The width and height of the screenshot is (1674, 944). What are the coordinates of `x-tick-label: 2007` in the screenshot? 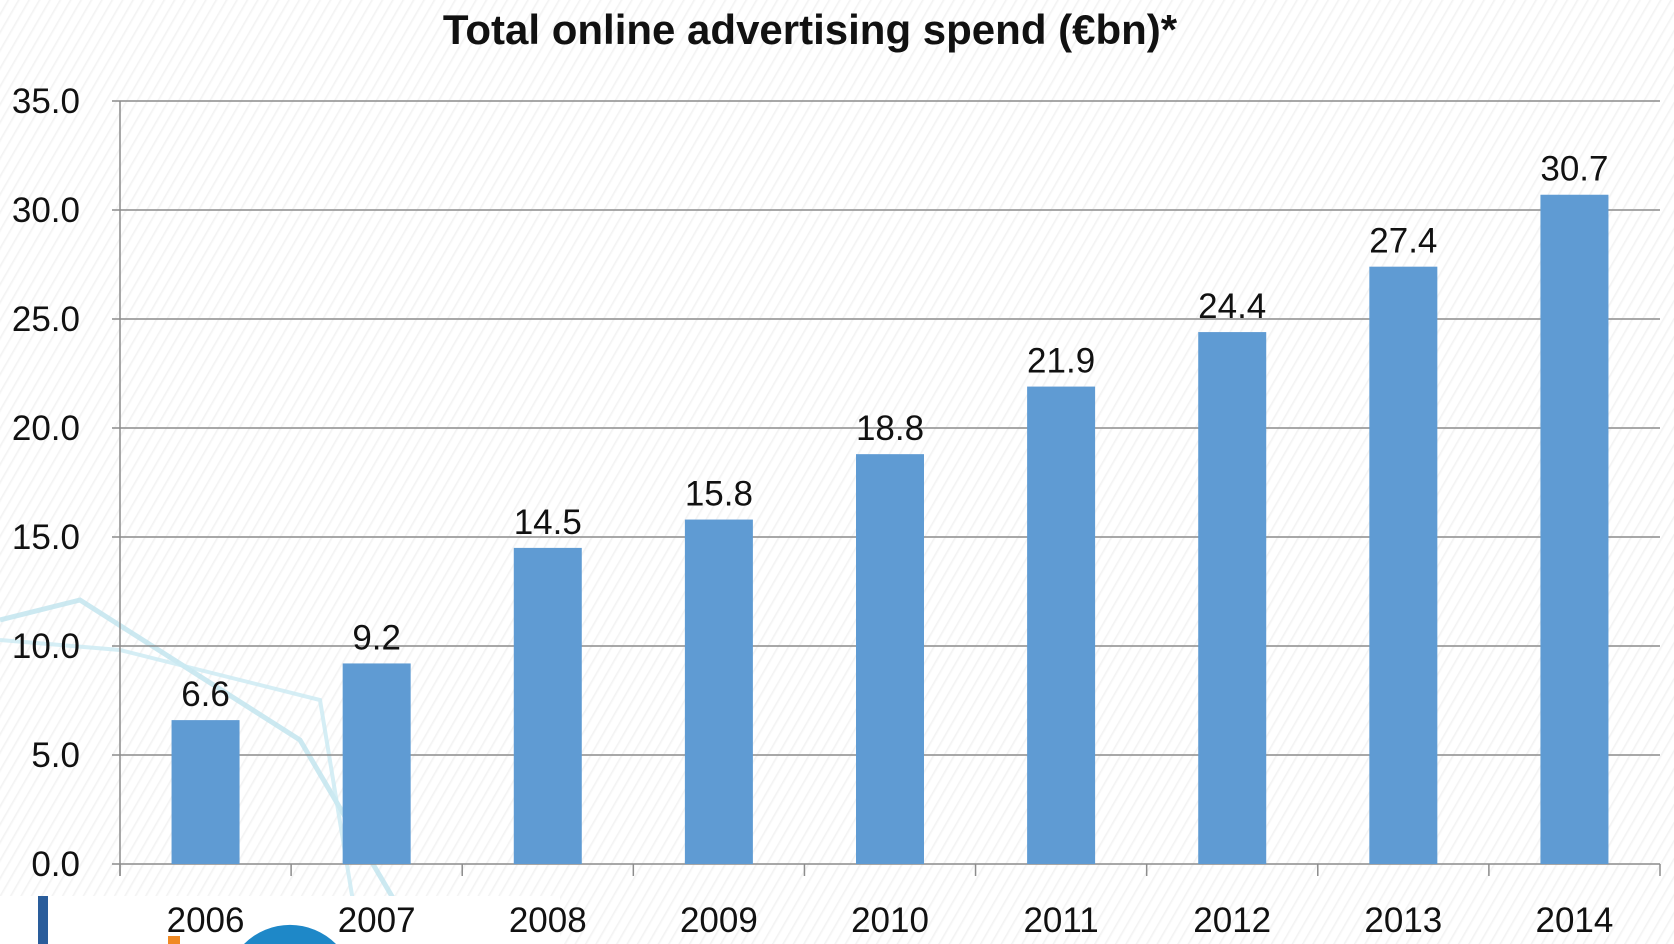 It's located at (377, 920).